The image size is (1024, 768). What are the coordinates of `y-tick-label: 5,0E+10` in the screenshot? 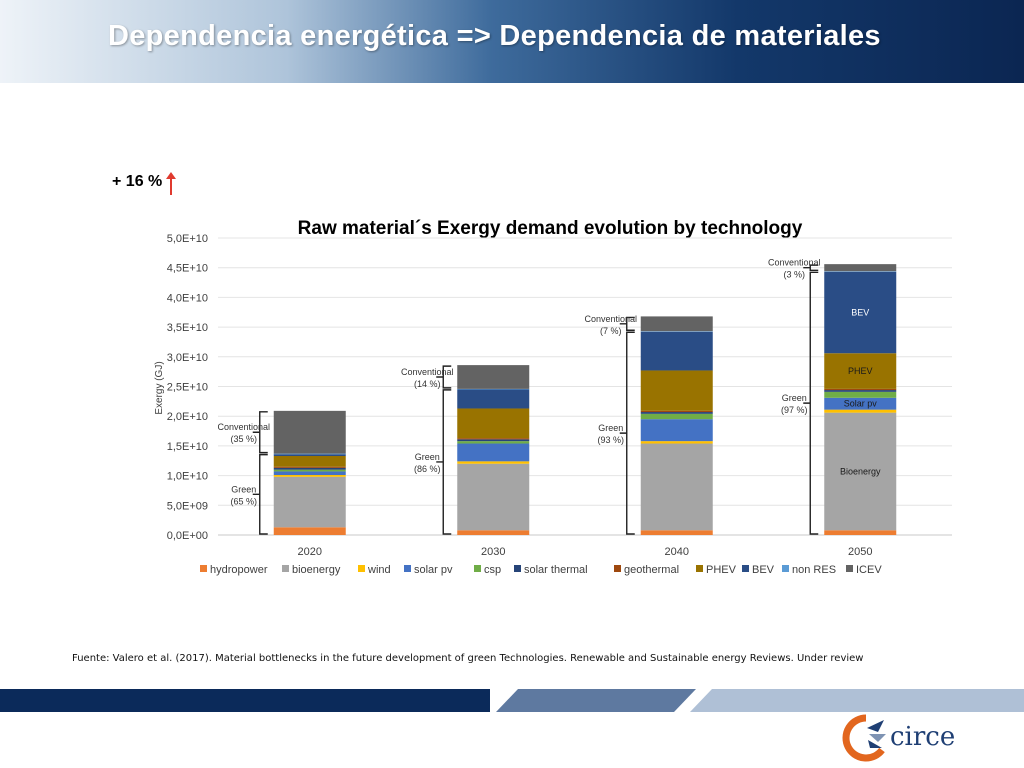 It's located at (187, 239).